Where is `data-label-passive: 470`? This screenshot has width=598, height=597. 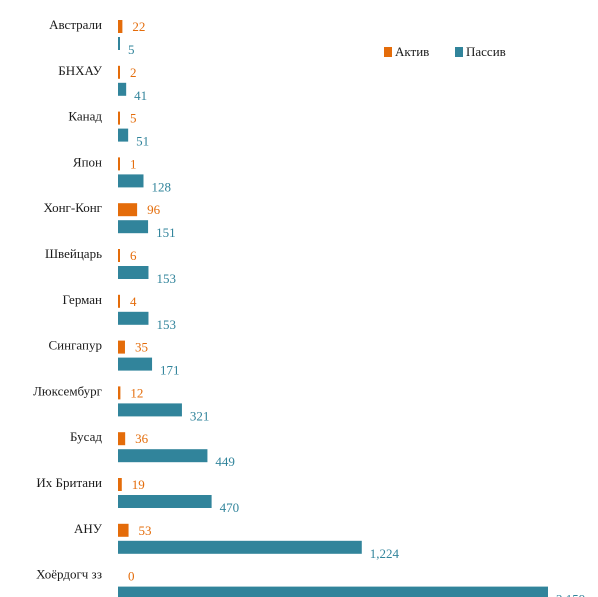
data-label-passive: 470 is located at coordinates (230, 507).